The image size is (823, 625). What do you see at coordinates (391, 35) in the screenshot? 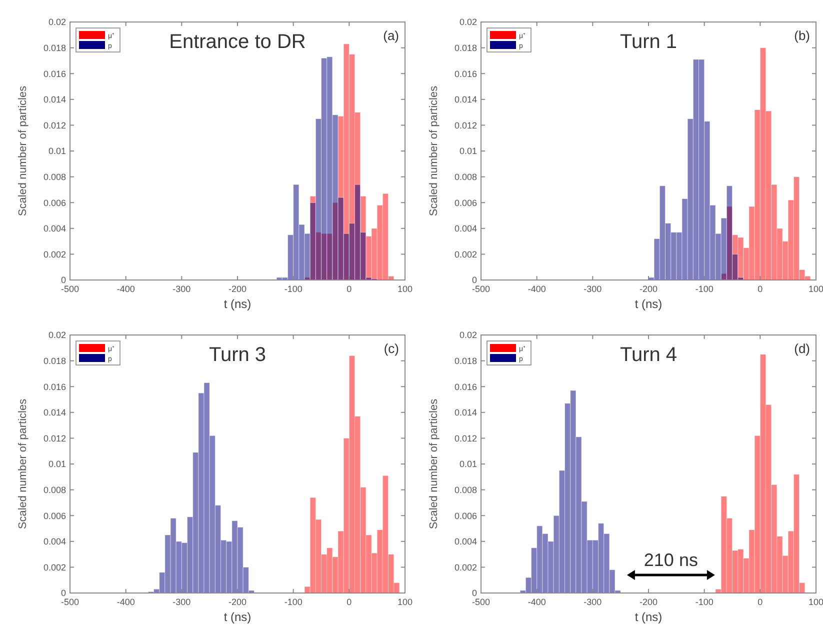
I see `annotation: (a)` at bounding box center [391, 35].